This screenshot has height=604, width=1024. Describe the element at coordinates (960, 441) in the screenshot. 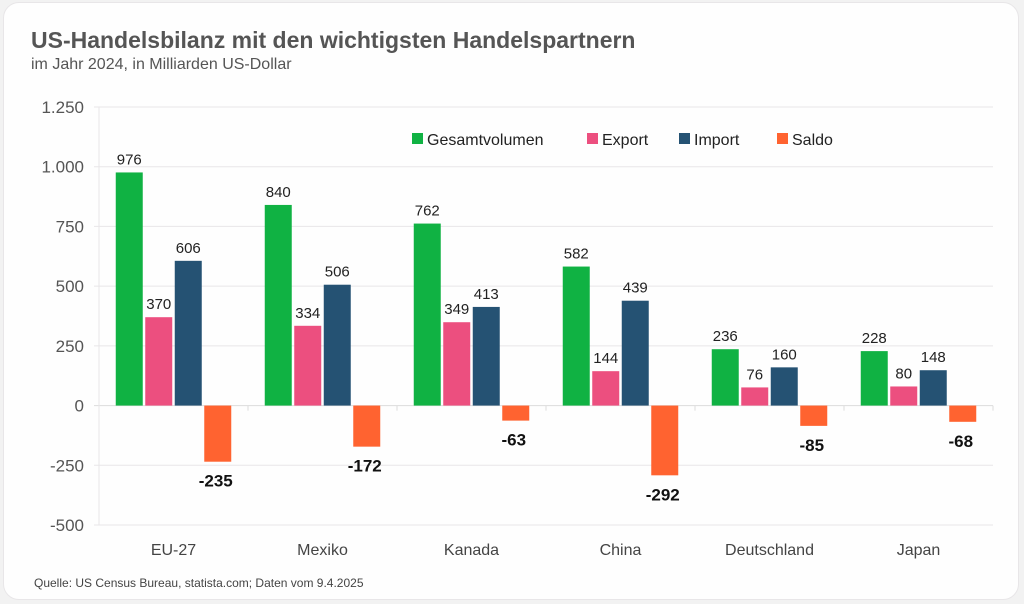

I see `data-label: -68` at that location.